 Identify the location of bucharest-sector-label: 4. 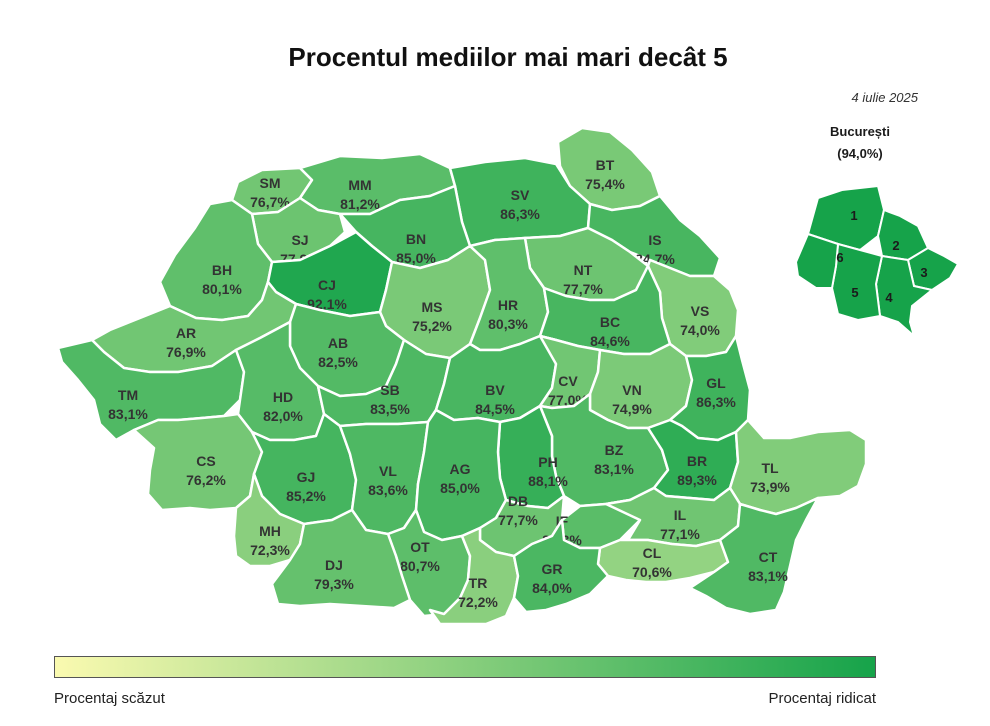
(889, 297).